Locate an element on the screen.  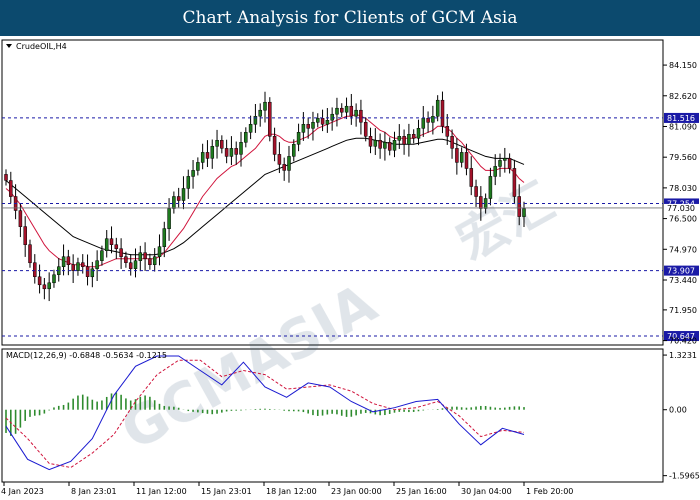
price-axis-tick-label: 76.500 is located at coordinates (683, 219).